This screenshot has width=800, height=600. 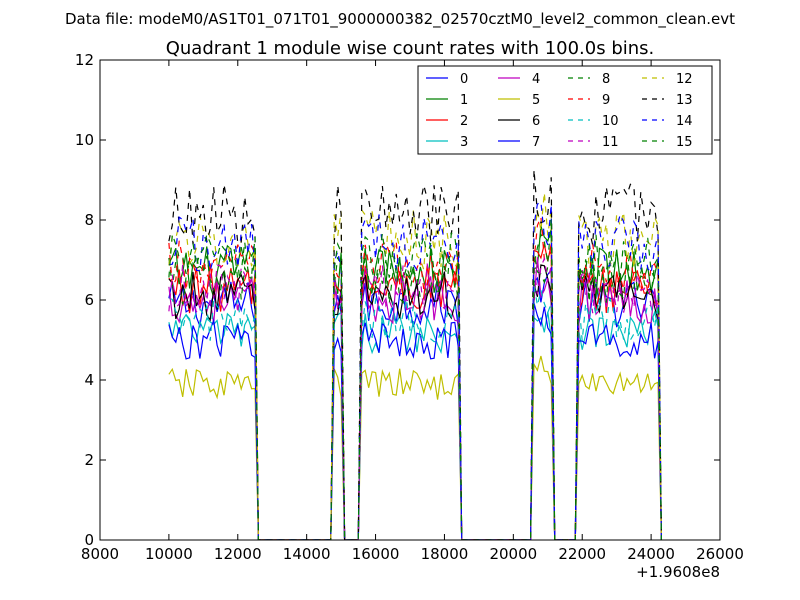 What do you see at coordinates (684, 142) in the screenshot?
I see `legend-label-15: 15` at bounding box center [684, 142].